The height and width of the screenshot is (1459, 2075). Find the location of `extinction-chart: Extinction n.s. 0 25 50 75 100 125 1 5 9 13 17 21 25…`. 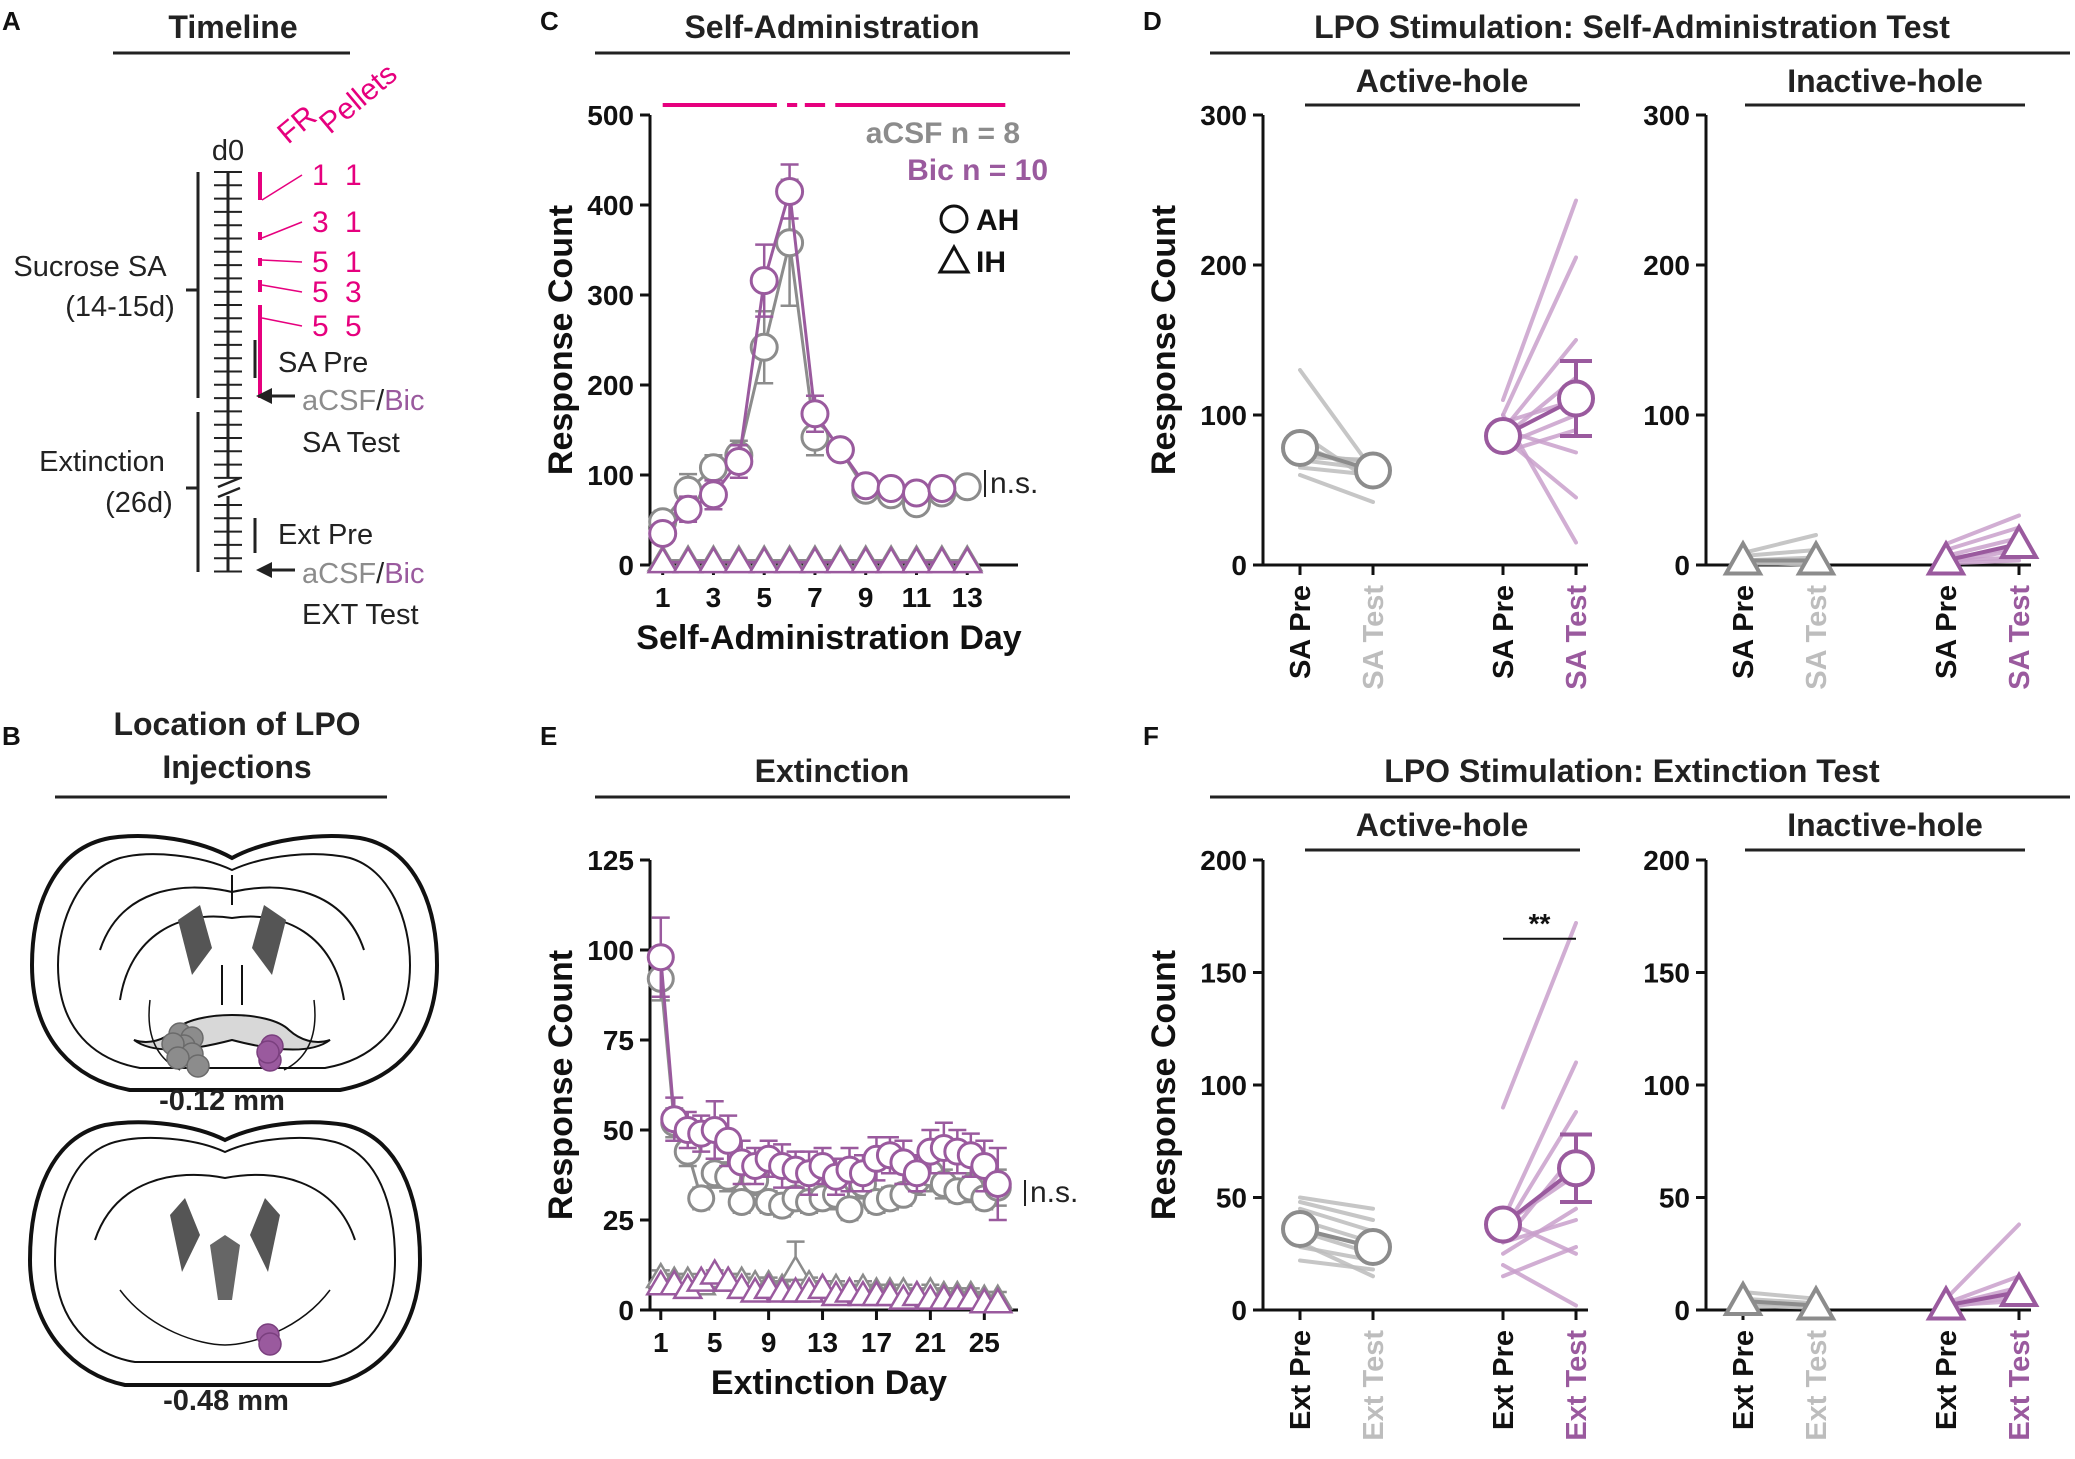

extinction-chart: Extinction n.s. 0 25 50 75 100 125 1 5 9 13 17 21 25… is located at coordinates (810, 1077).